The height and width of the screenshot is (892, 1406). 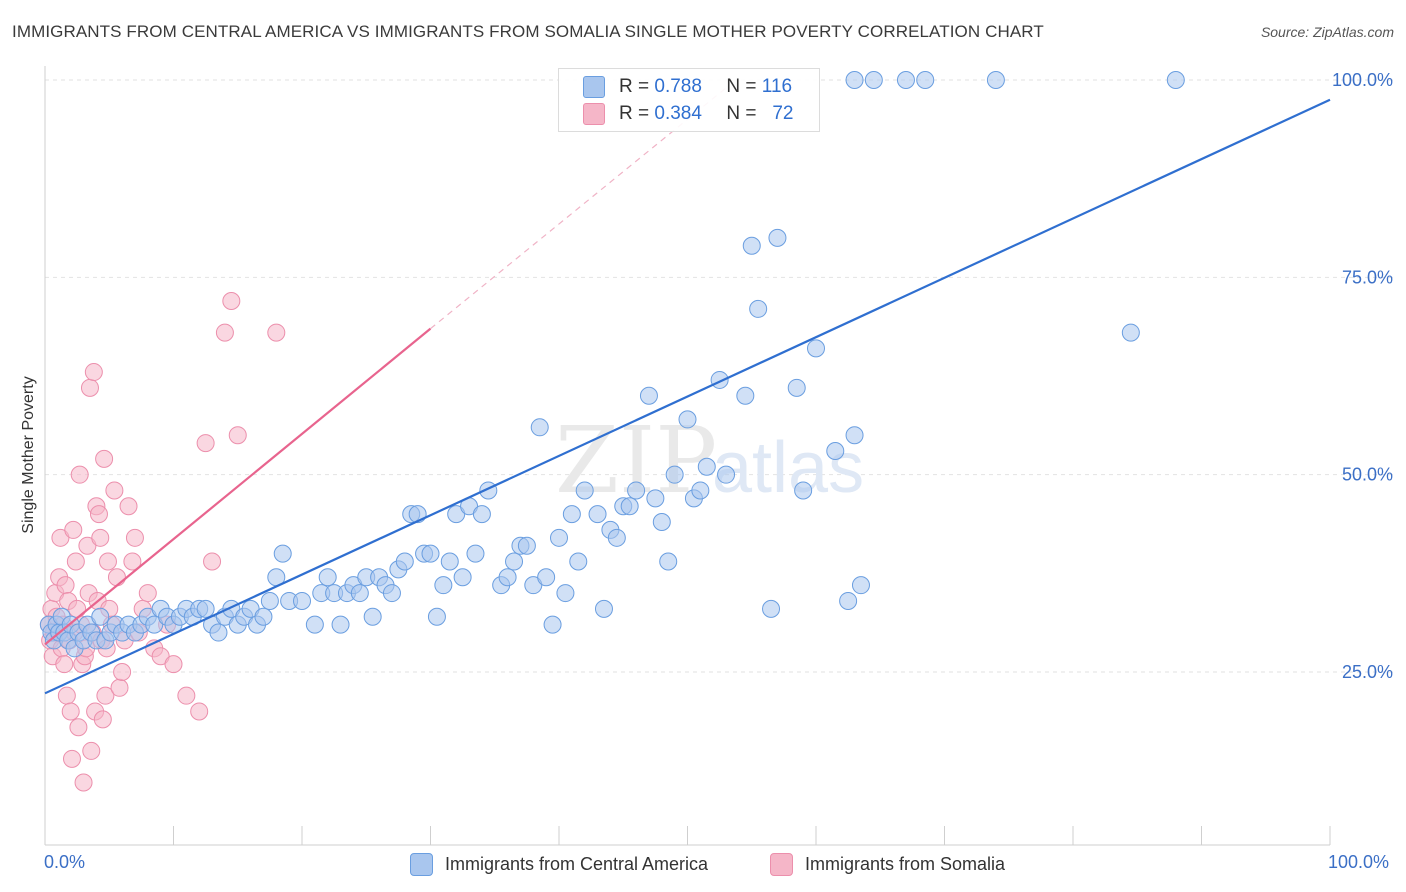 I want to click on legend-row-somalia: R = 0.384 N = 72, so click(x=676, y=114).